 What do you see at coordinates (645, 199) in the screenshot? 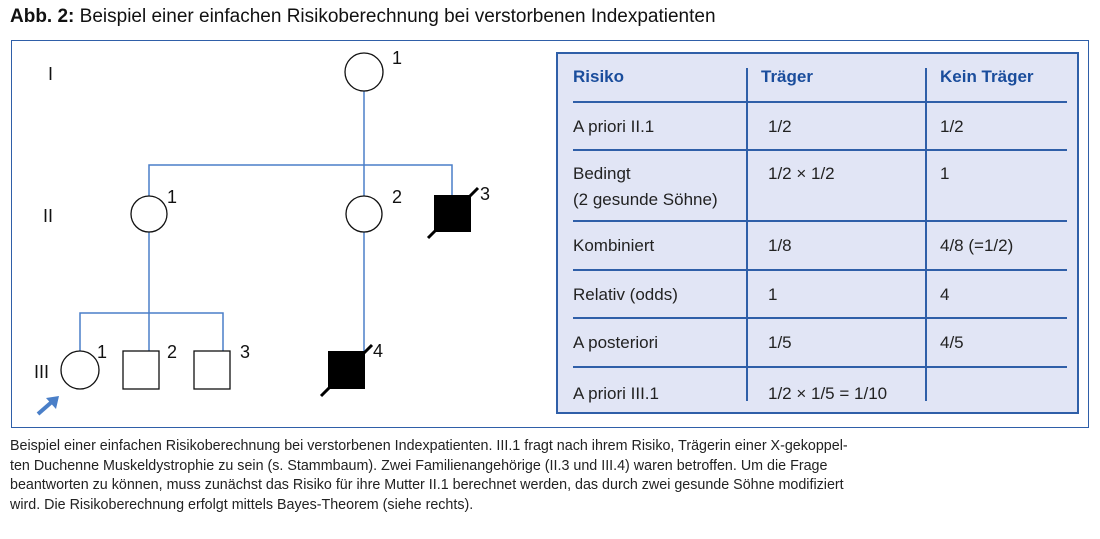
I see `row-label-sub: (2 gesunde Söhne)` at bounding box center [645, 199].